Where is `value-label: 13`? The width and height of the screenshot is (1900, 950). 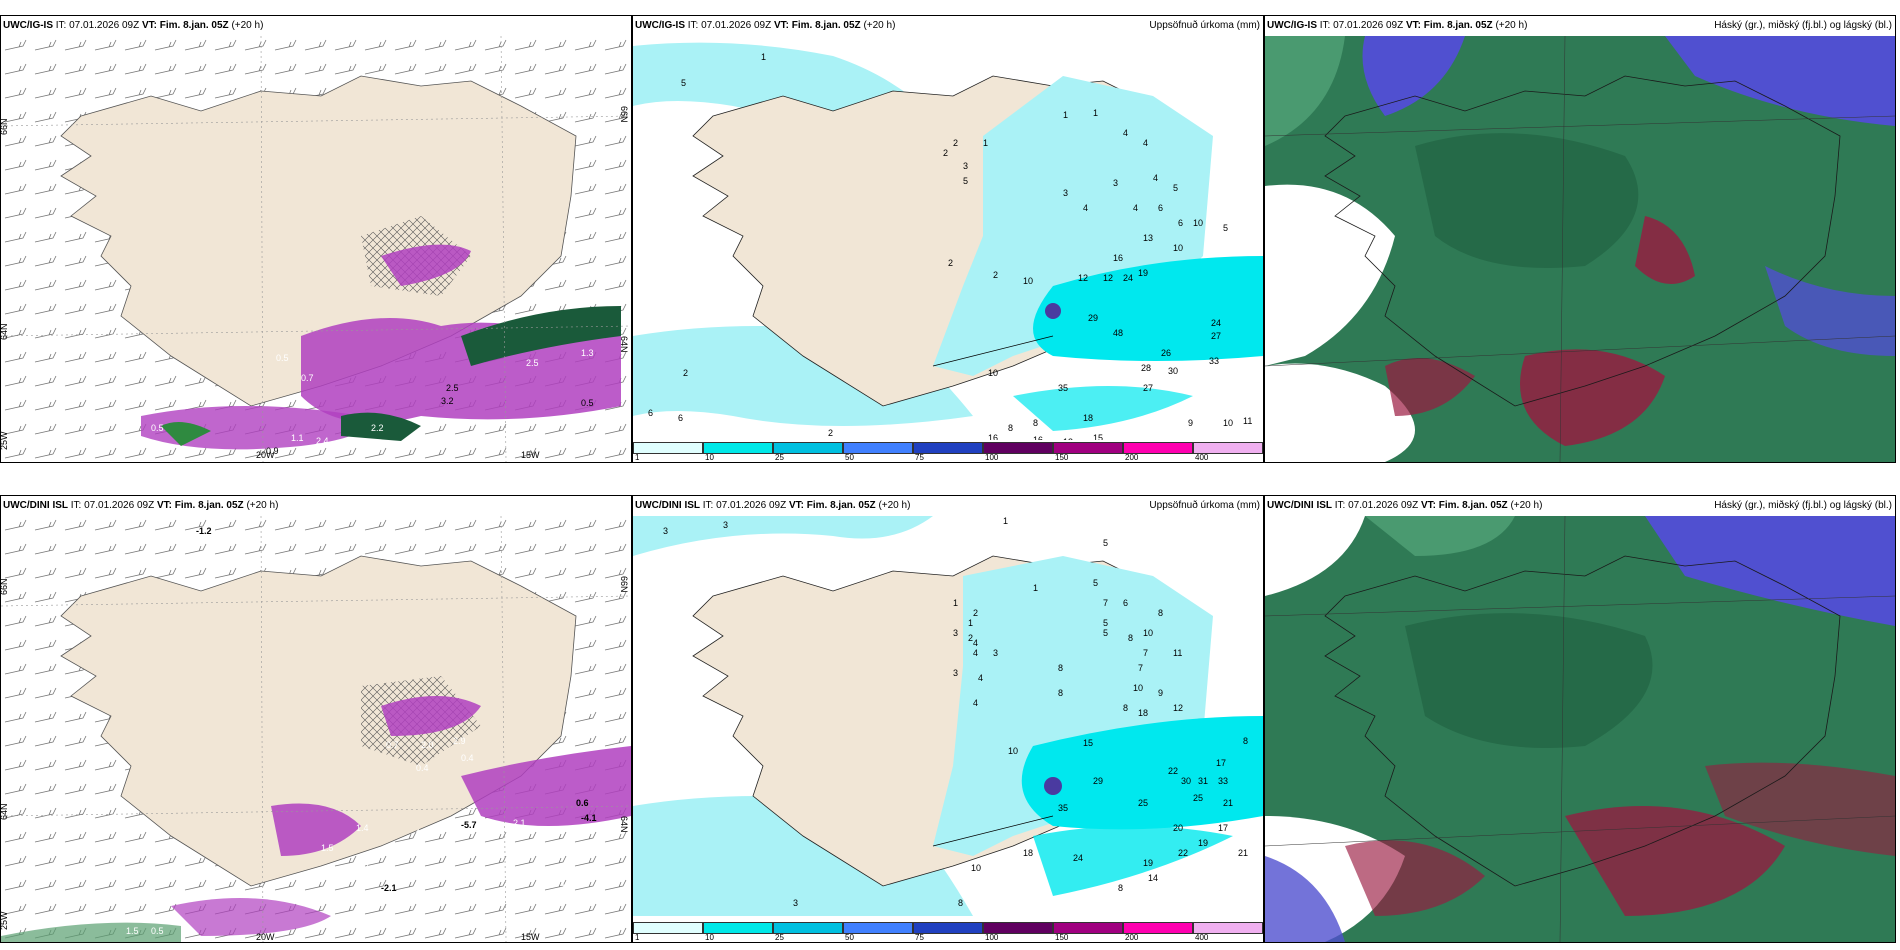
value-label: 13 is located at coordinates (1148, 238).